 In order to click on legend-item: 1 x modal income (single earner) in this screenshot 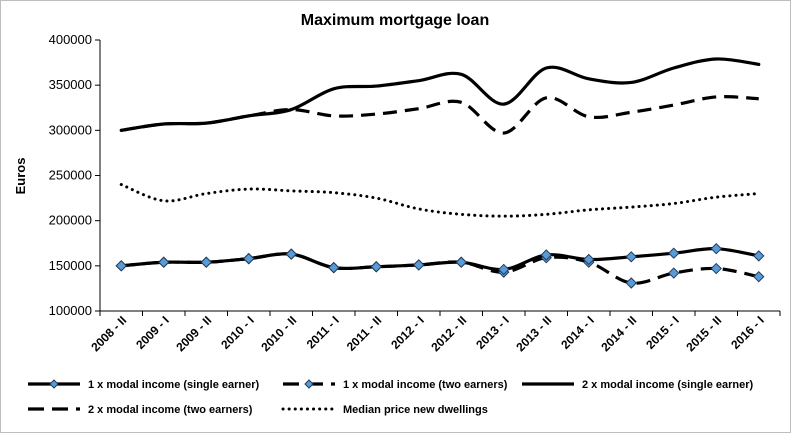, I will do `click(144, 385)`.